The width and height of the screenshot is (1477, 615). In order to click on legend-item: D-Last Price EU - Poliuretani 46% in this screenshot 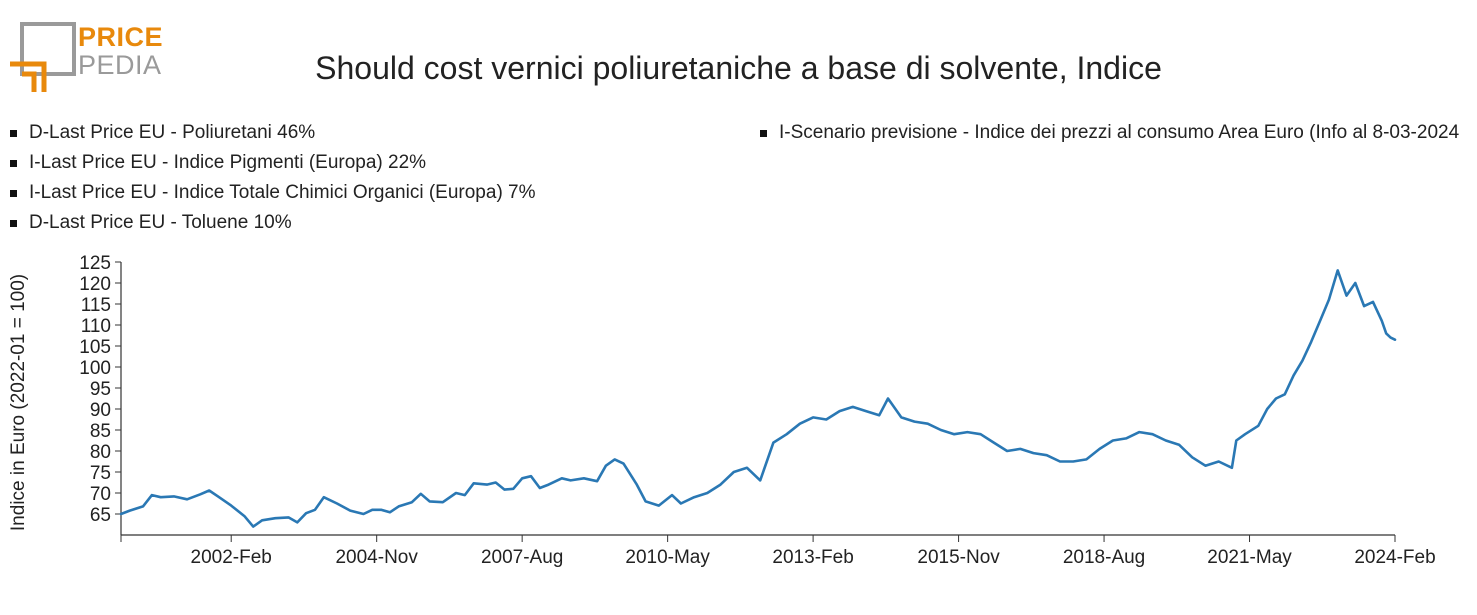, I will do `click(162, 133)`.